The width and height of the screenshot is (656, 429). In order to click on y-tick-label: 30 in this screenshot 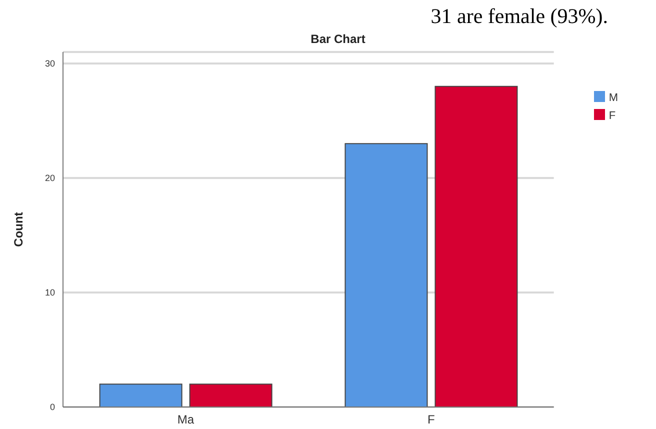, I will do `click(49, 63)`.